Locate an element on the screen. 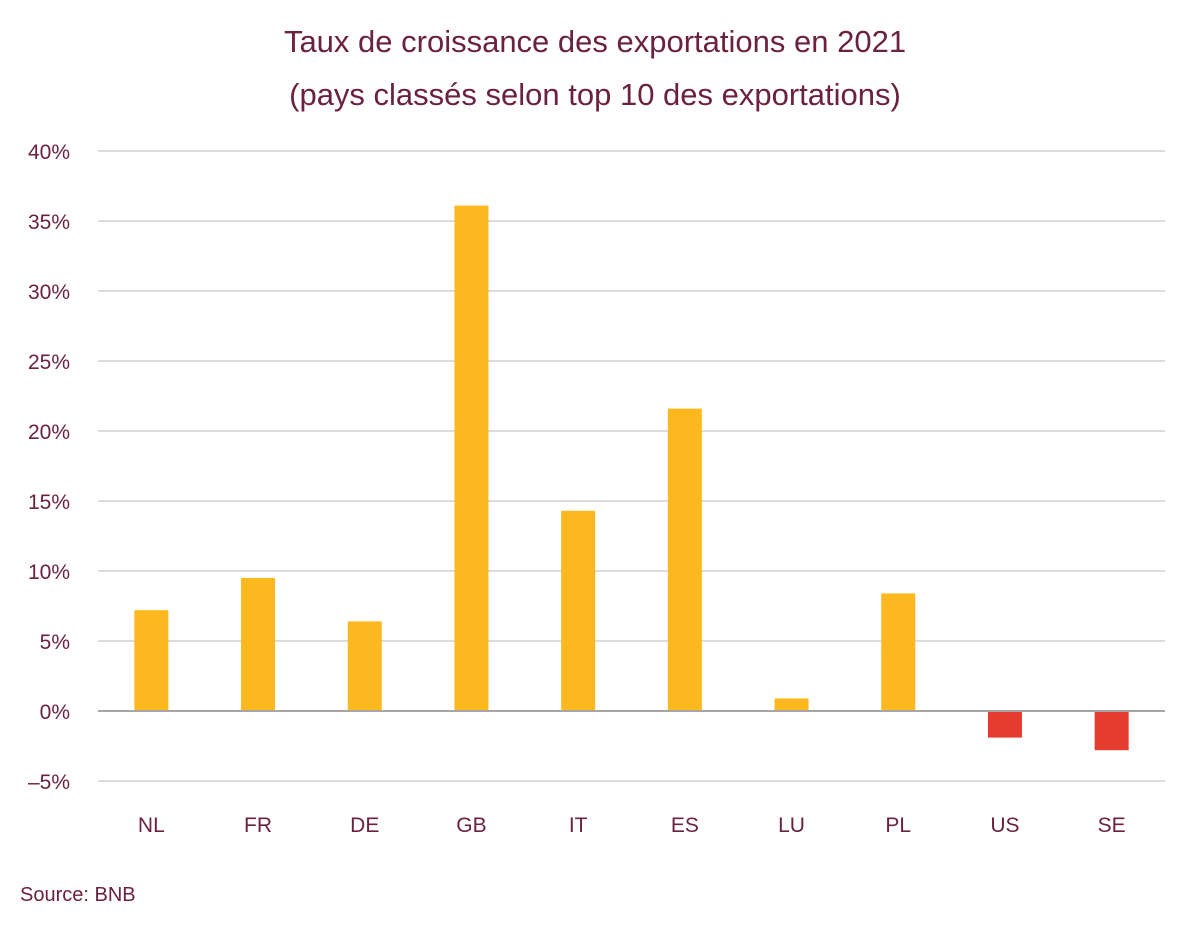 The width and height of the screenshot is (1190, 939). x-tick-label: SE is located at coordinates (1112, 825).